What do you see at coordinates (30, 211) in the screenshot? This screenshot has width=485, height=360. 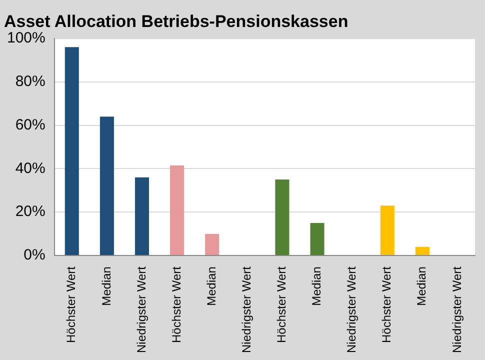 I see `y-tick-label: 20%` at bounding box center [30, 211].